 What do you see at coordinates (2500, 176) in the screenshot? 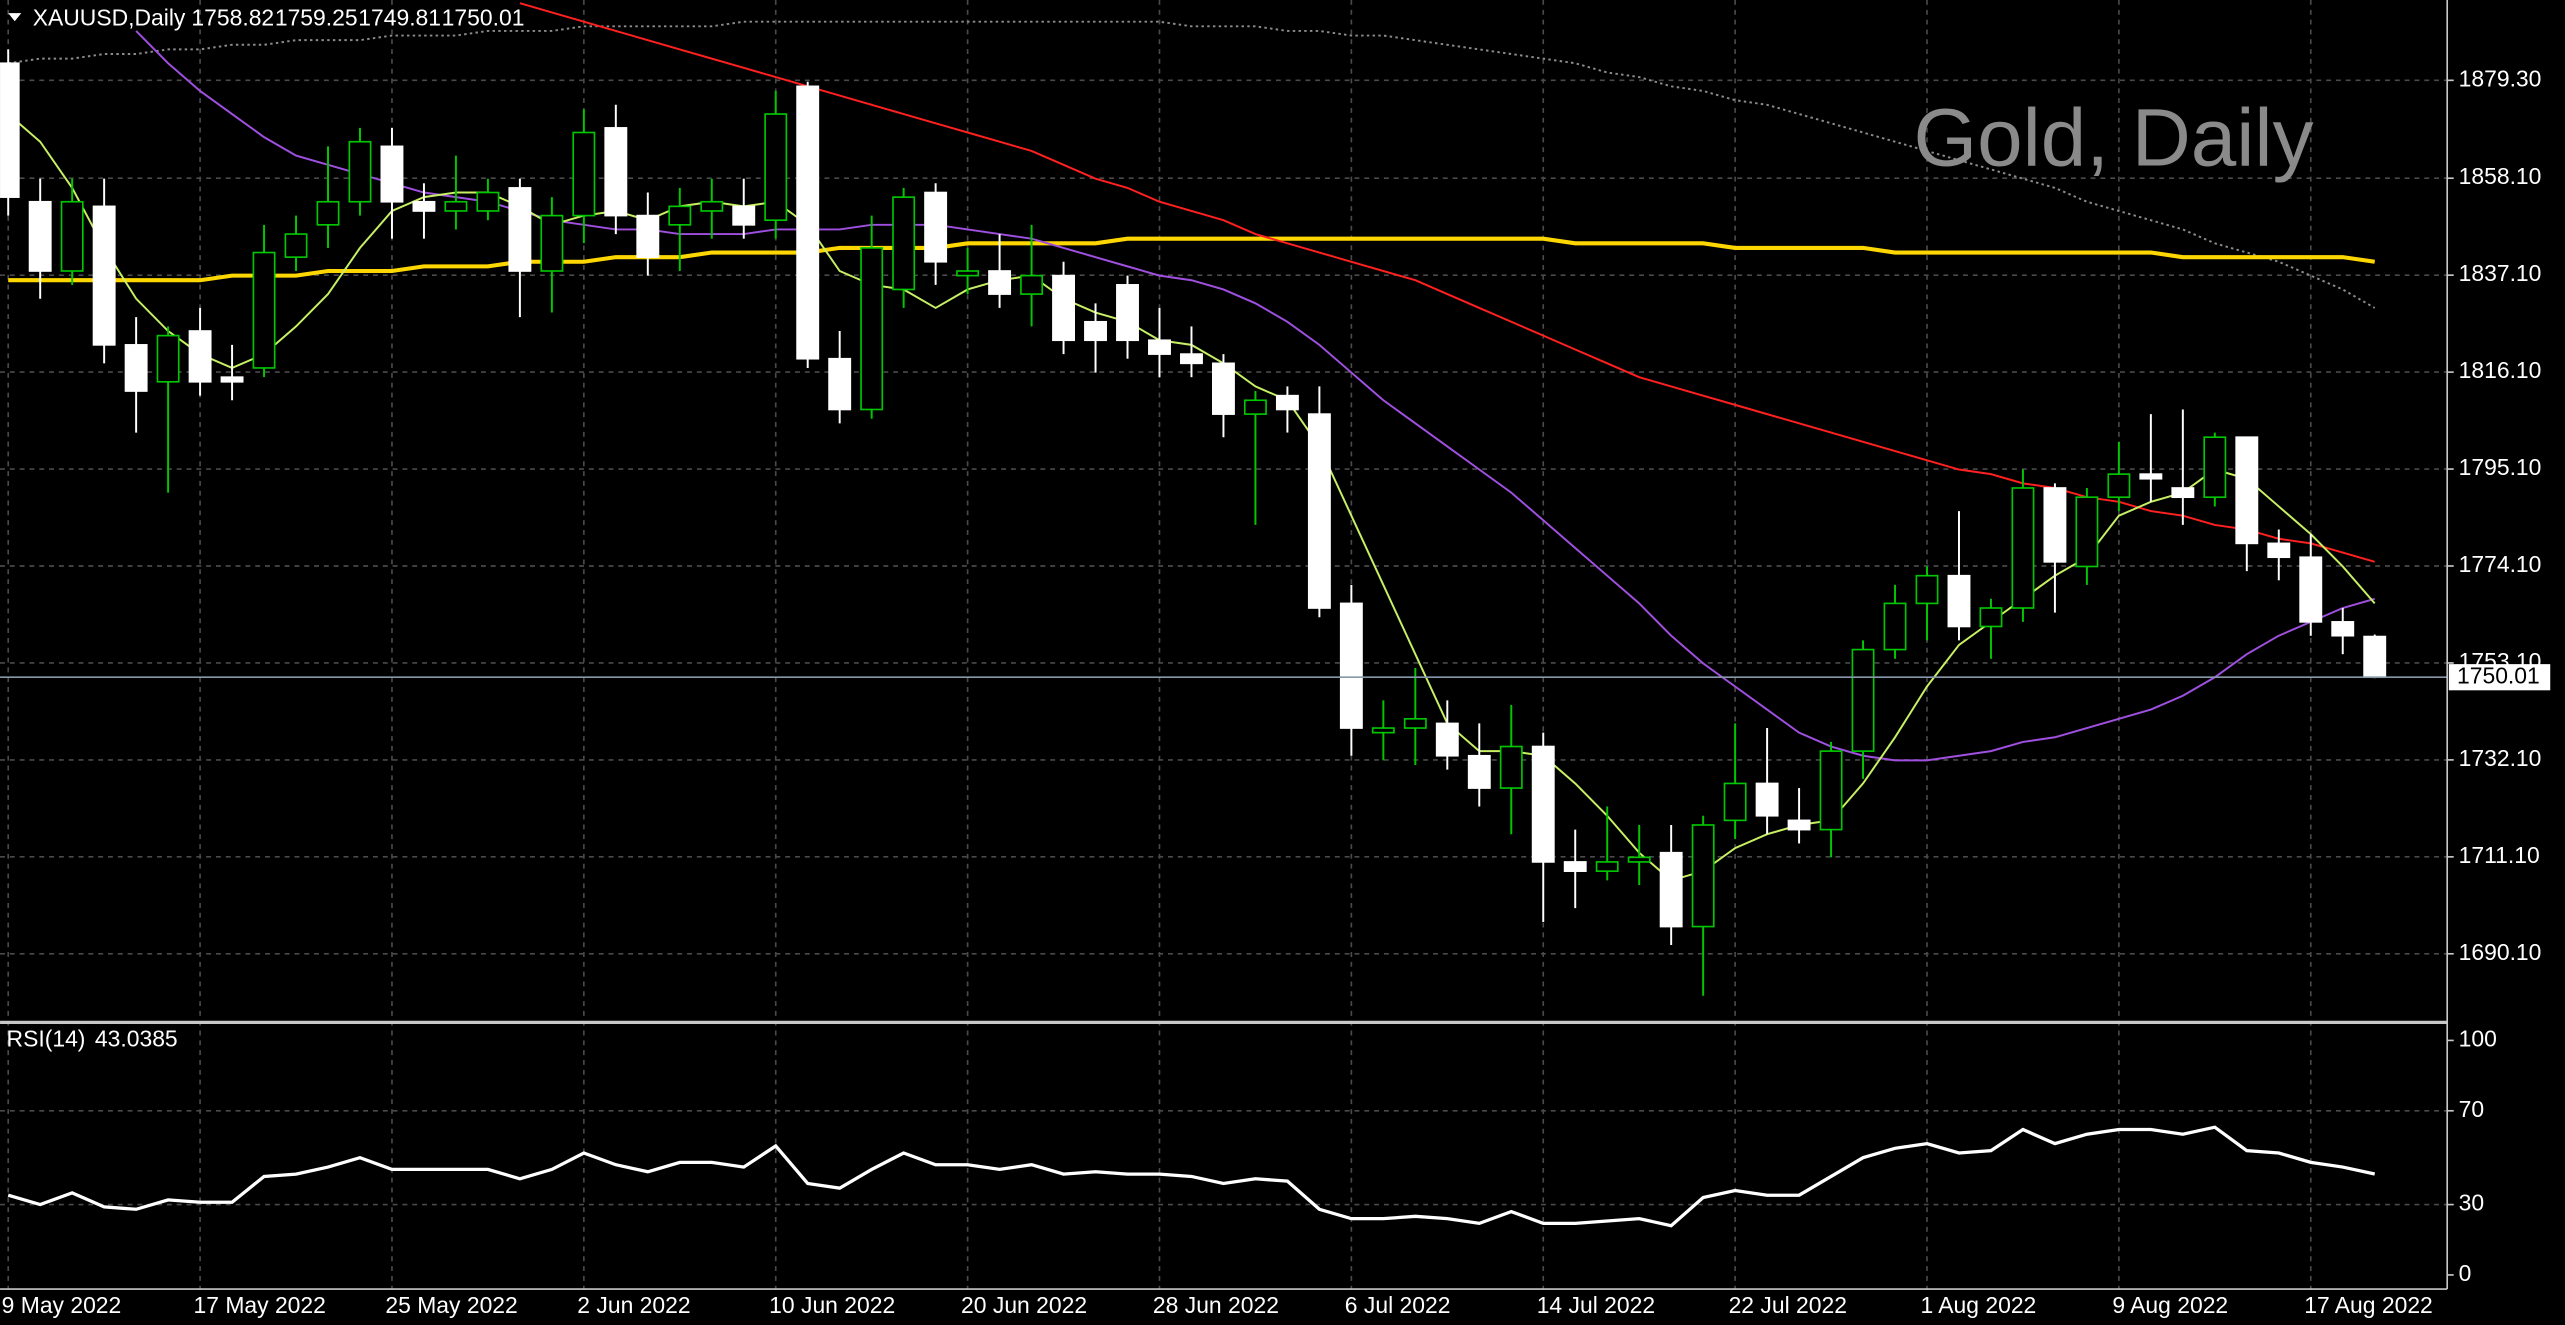
I see `y-tick-label: 1858.10` at bounding box center [2500, 176].